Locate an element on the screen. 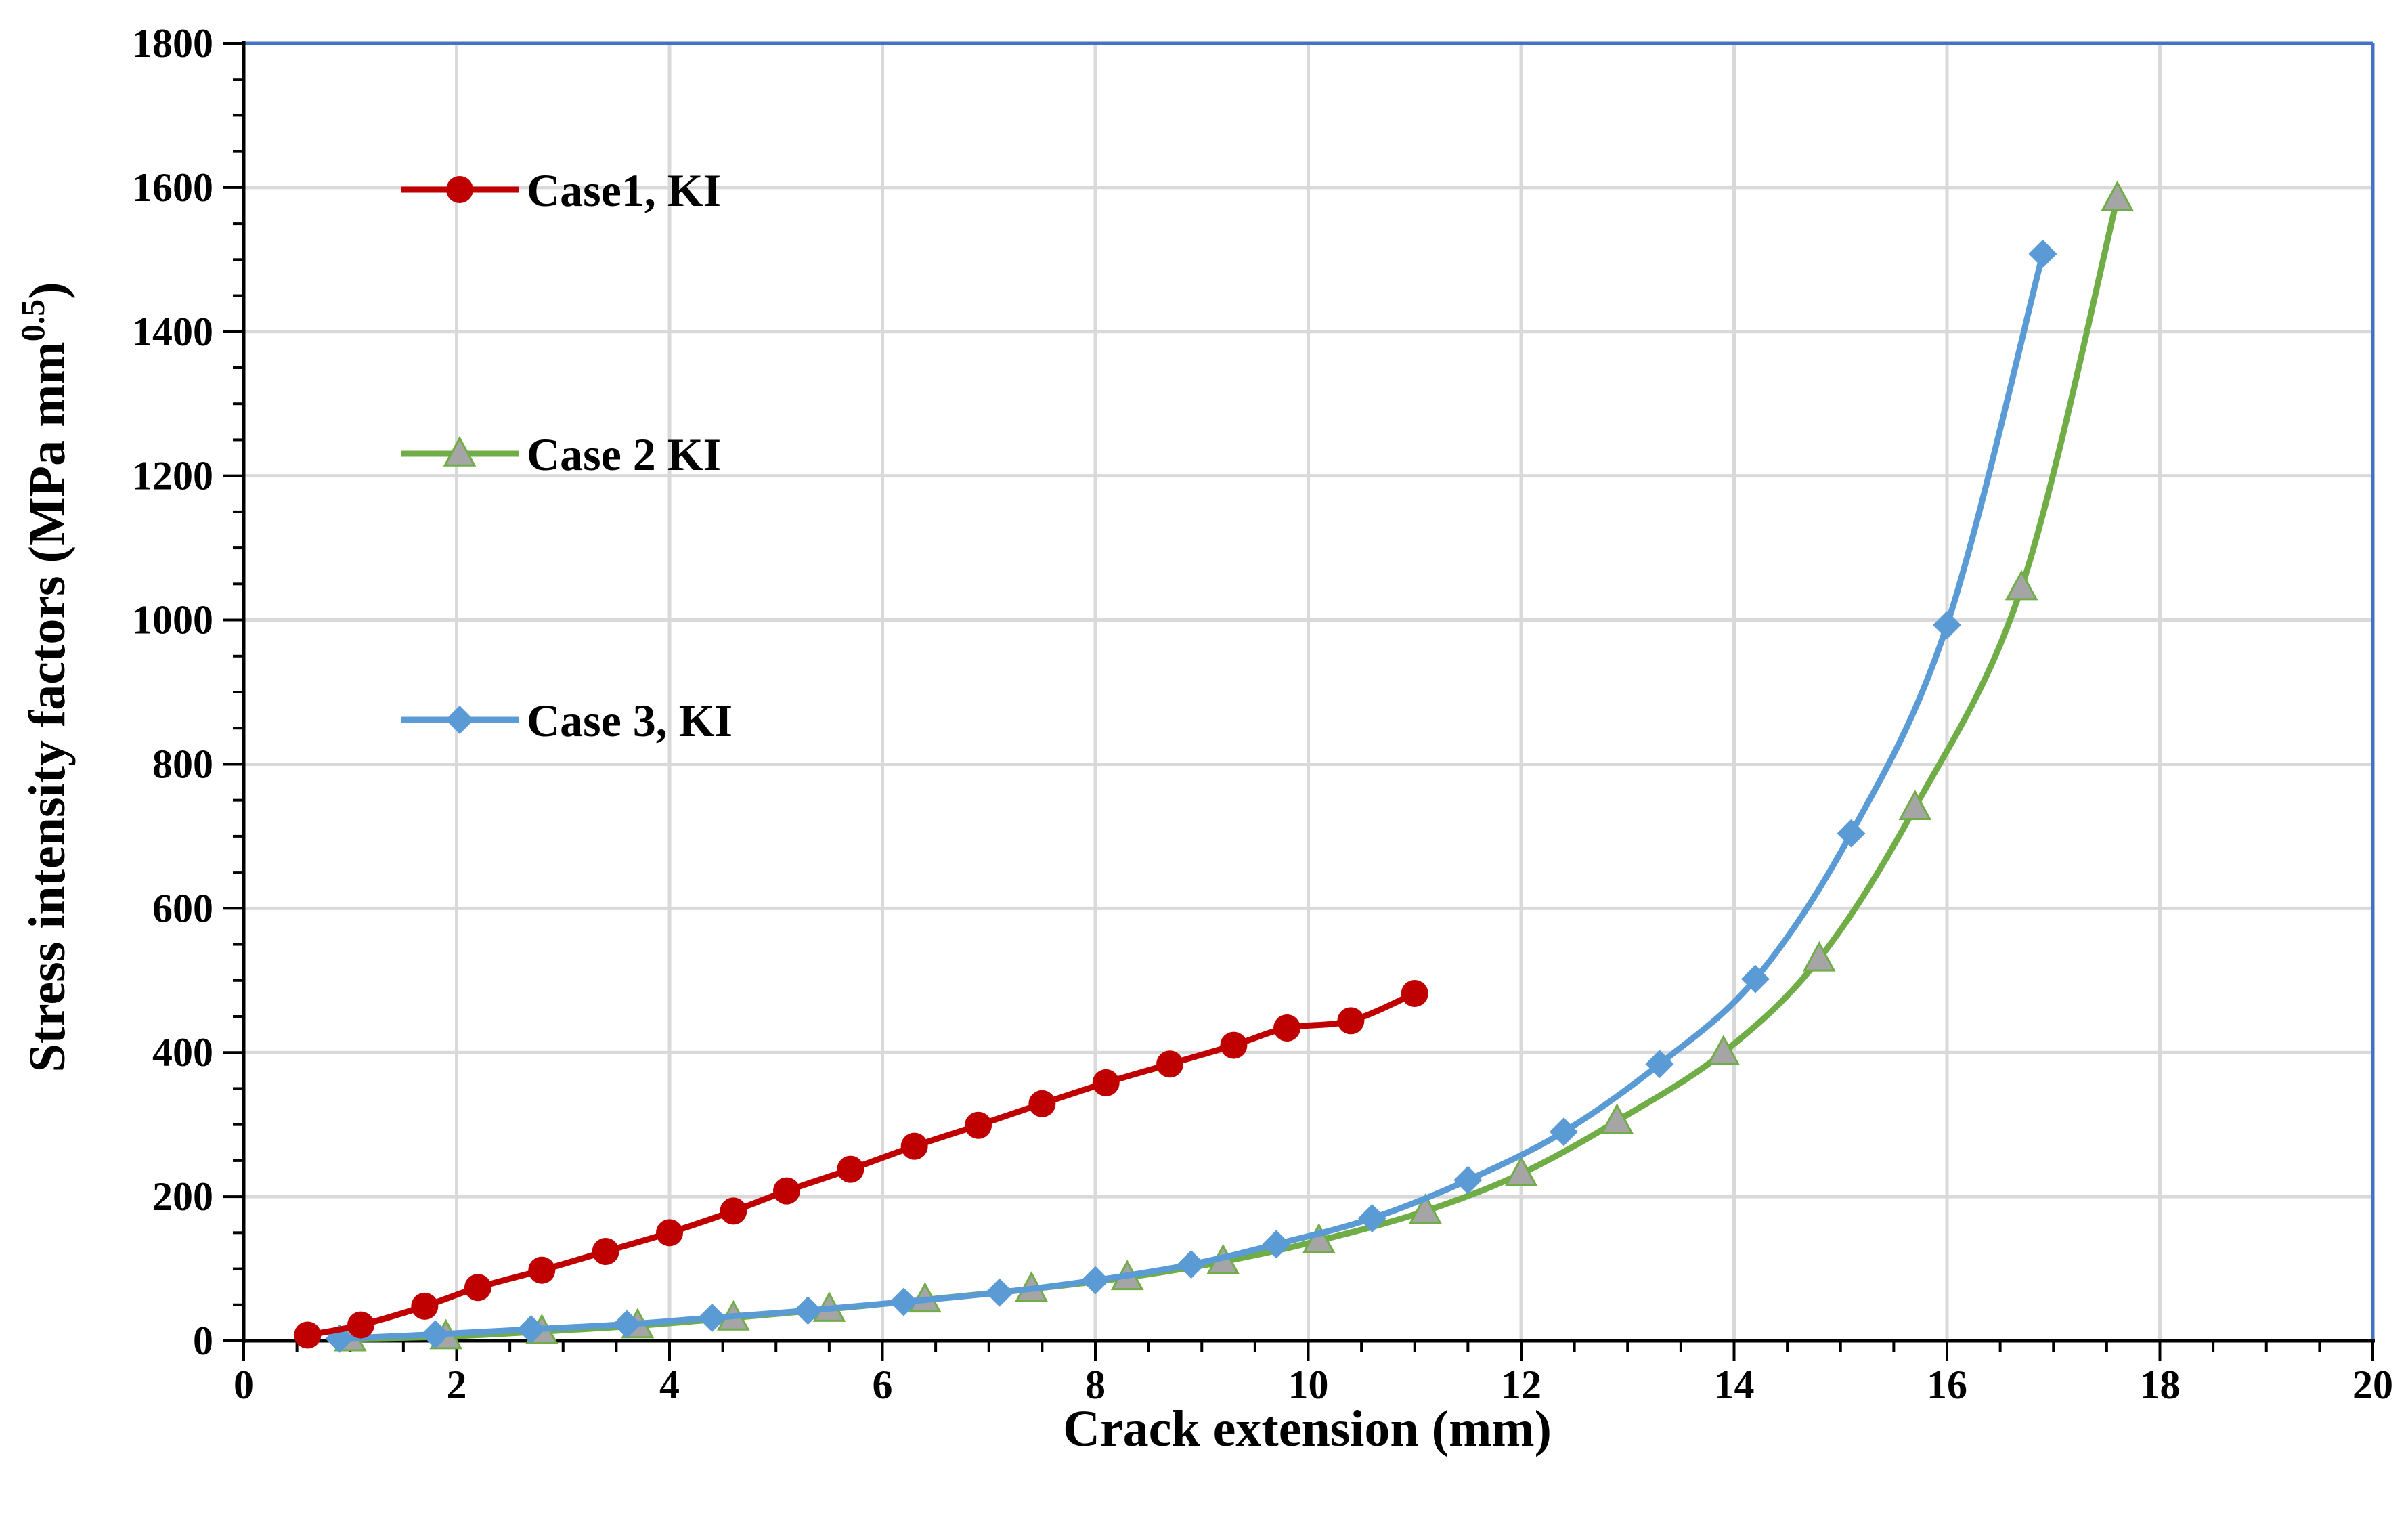 The image size is (2408, 1523). y-tick-label: 600 is located at coordinates (182, 908).